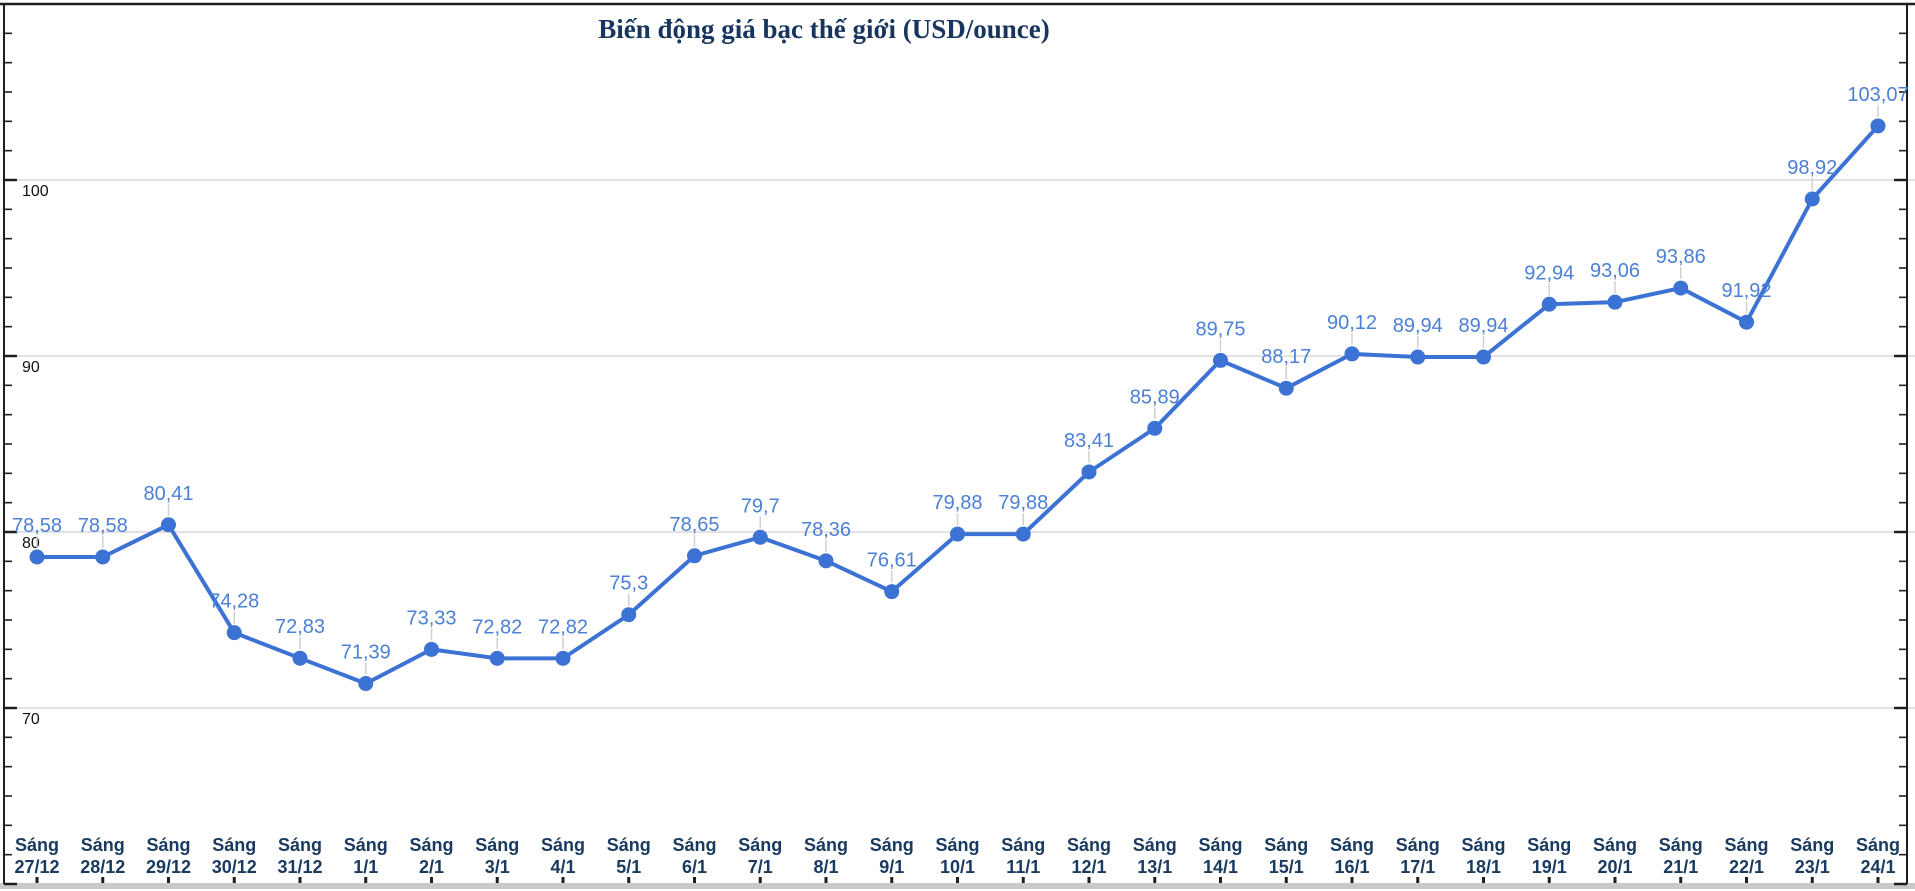 The image size is (1915, 891). Describe the element at coordinates (957, 886) in the screenshot. I see `chart-bottom-border` at that location.